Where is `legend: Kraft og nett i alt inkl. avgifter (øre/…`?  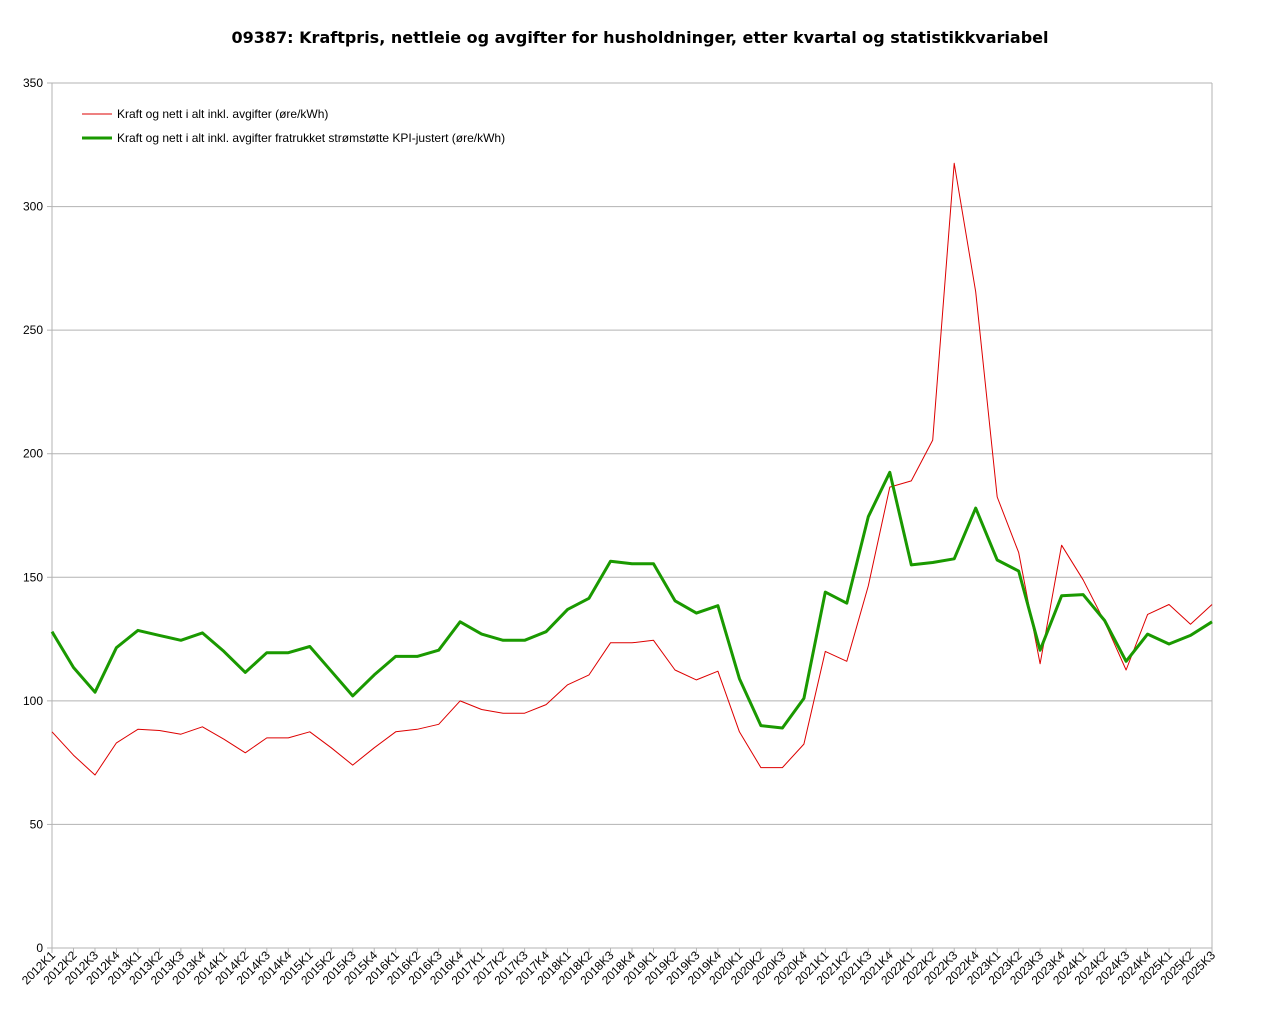
legend: Kraft og nett i alt inkl. avgifter (øre/… is located at coordinates (293, 126).